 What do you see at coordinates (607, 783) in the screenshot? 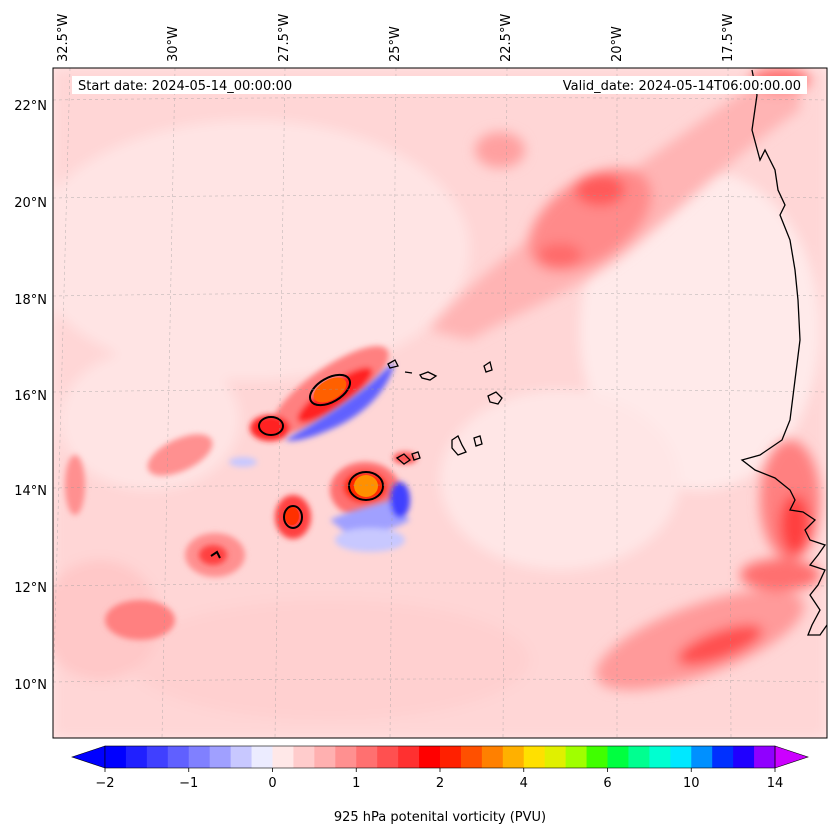
I see `colorbar-tick-label: 6` at bounding box center [607, 783].